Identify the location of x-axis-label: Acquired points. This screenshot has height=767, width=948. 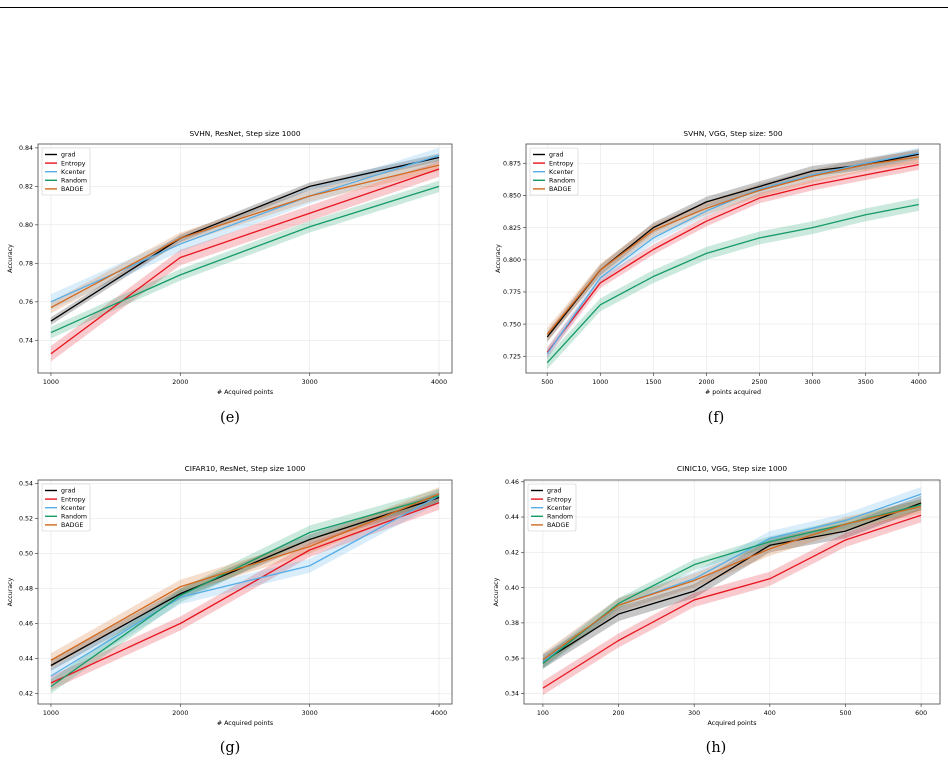
(731, 723).